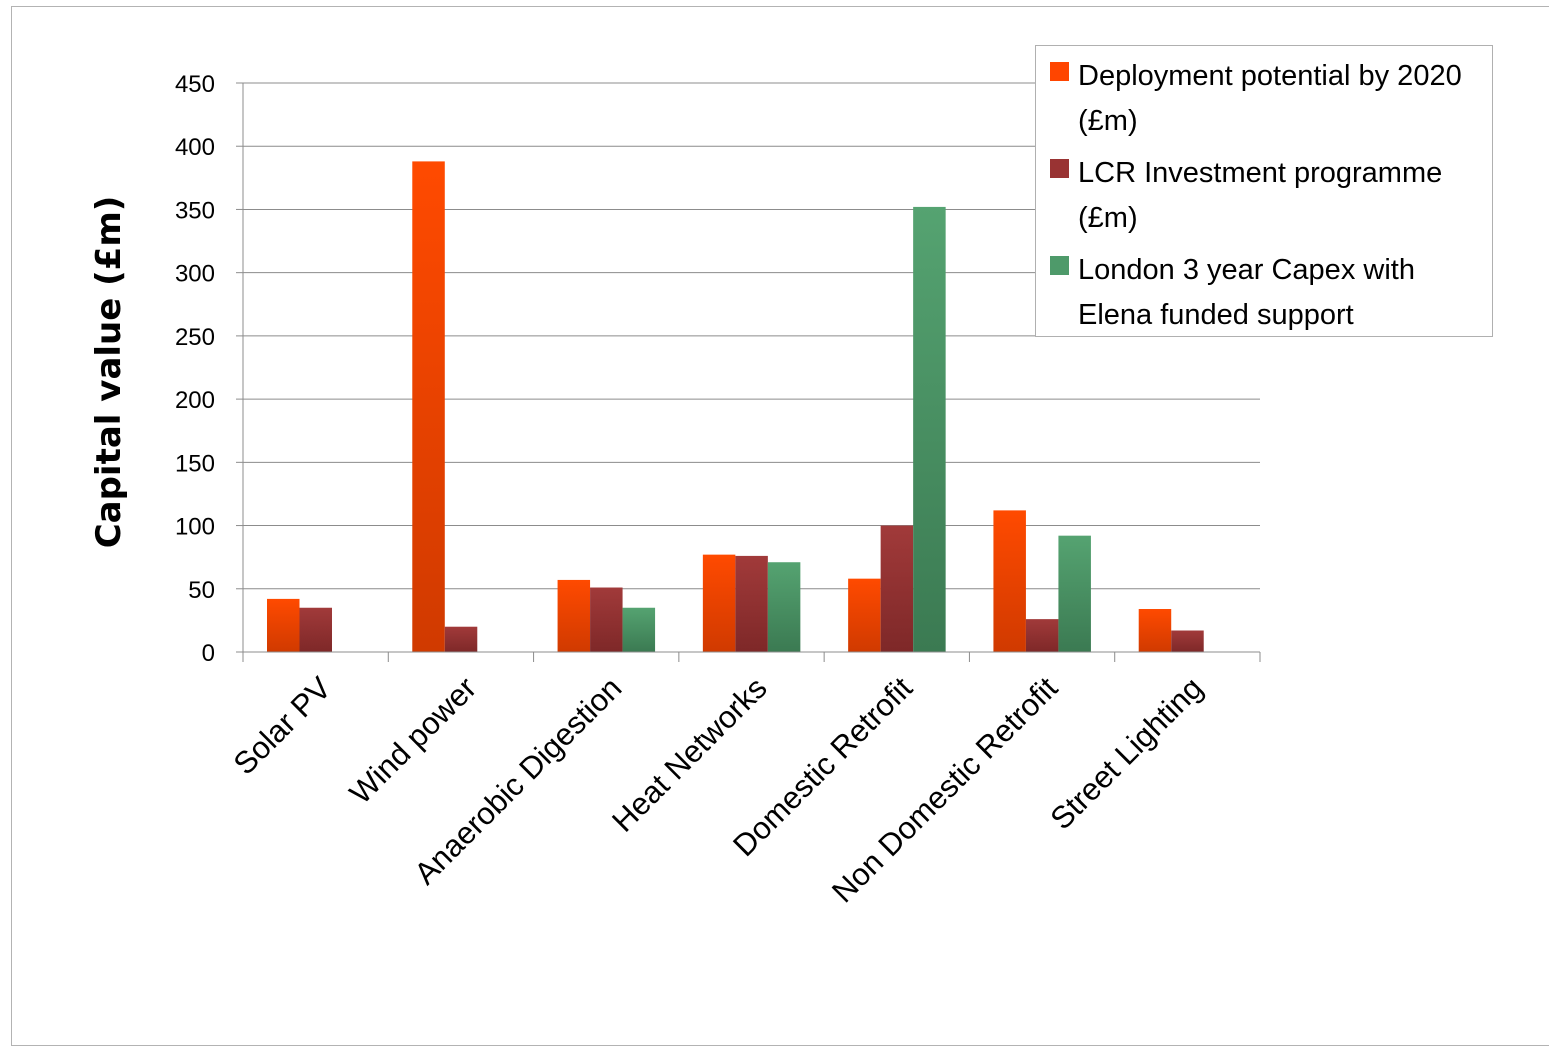  Describe the element at coordinates (689, 754) in the screenshot. I see `x-tick-label: Heat Networks` at that location.